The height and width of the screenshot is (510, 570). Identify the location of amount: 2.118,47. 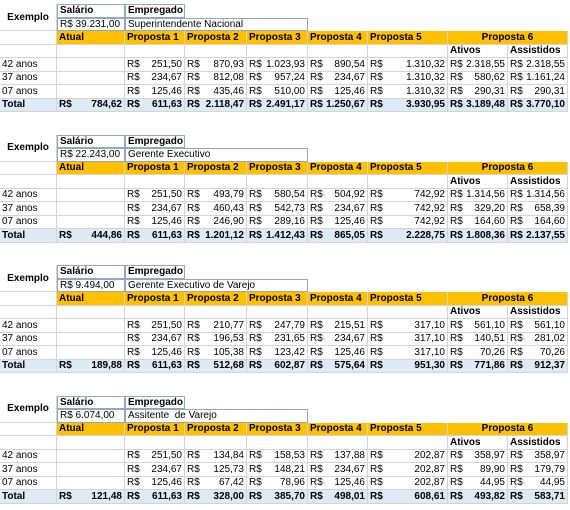
(224, 105).